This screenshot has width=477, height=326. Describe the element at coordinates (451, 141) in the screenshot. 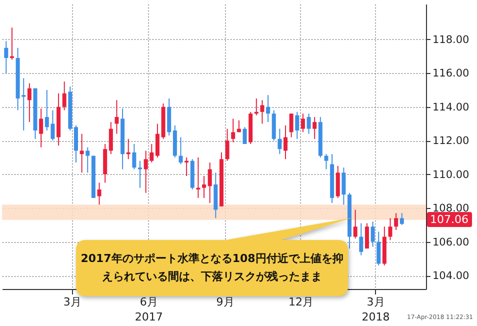

I see `y-tick-label: 112.00` at that location.